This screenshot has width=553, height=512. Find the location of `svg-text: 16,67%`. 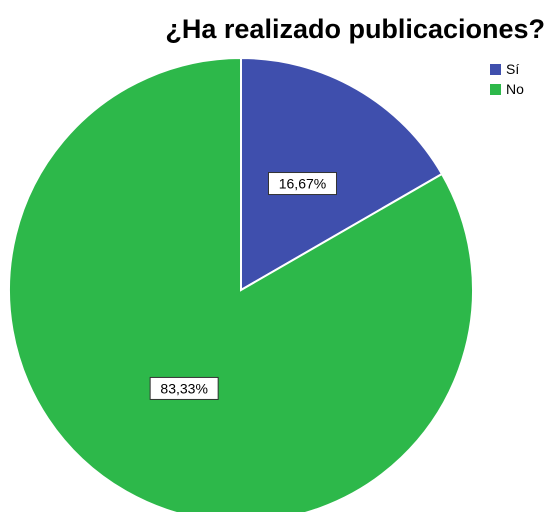

svg-text: 16,67% is located at coordinates (302, 184).